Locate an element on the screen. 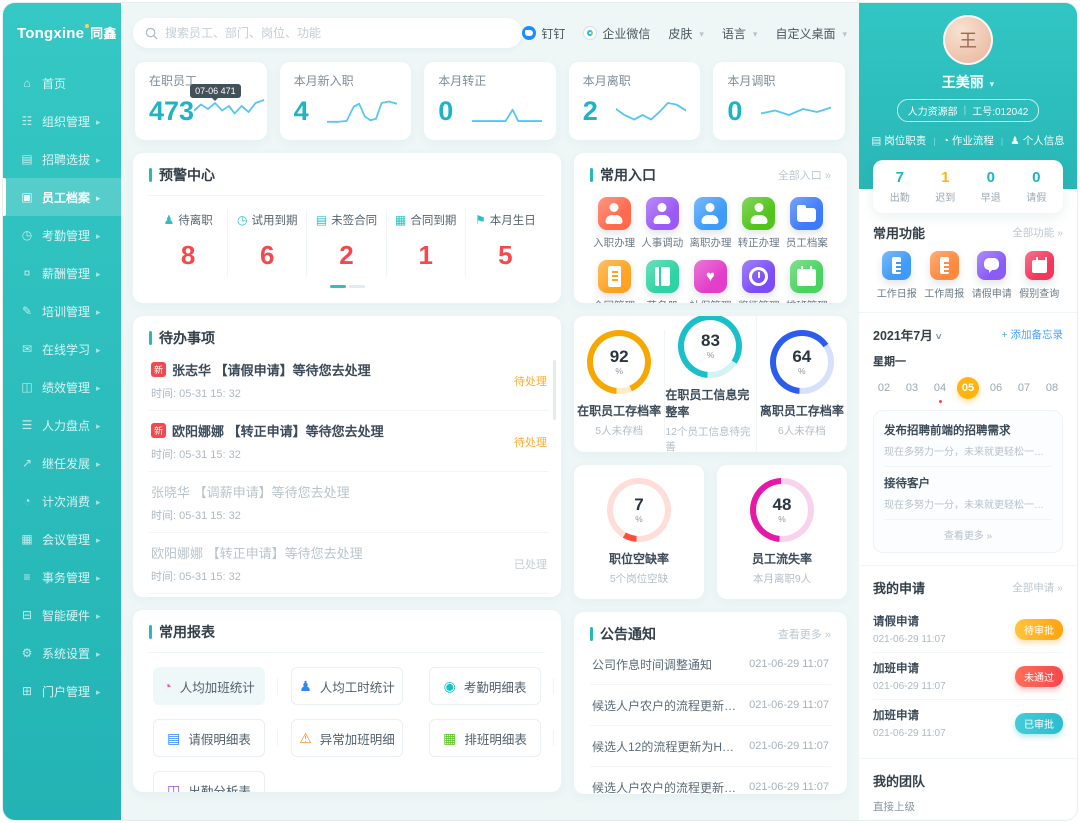  quick-entry-item: 入职办理 is located at coordinates (614, 223).